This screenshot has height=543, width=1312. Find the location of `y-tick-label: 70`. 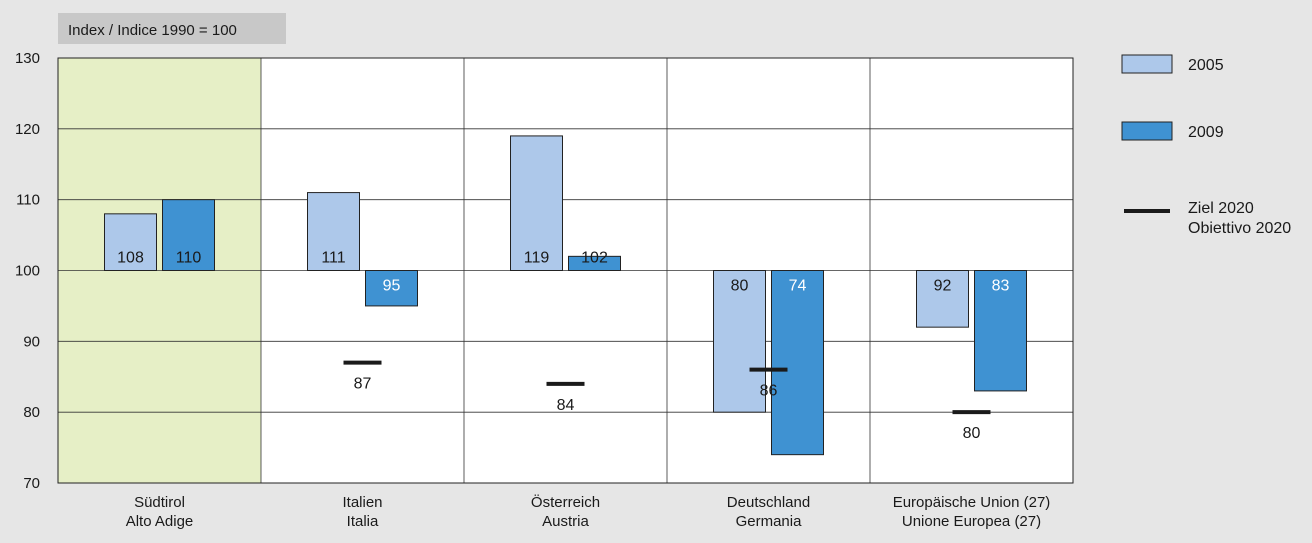

y-tick-label: 70 is located at coordinates (31, 483).